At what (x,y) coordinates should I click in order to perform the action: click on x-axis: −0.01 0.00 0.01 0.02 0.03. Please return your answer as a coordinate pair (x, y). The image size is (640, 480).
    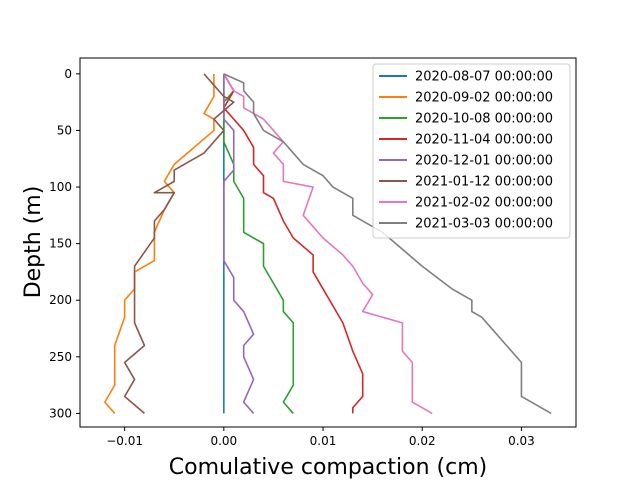
    Looking at the image, I should click on (320, 437).